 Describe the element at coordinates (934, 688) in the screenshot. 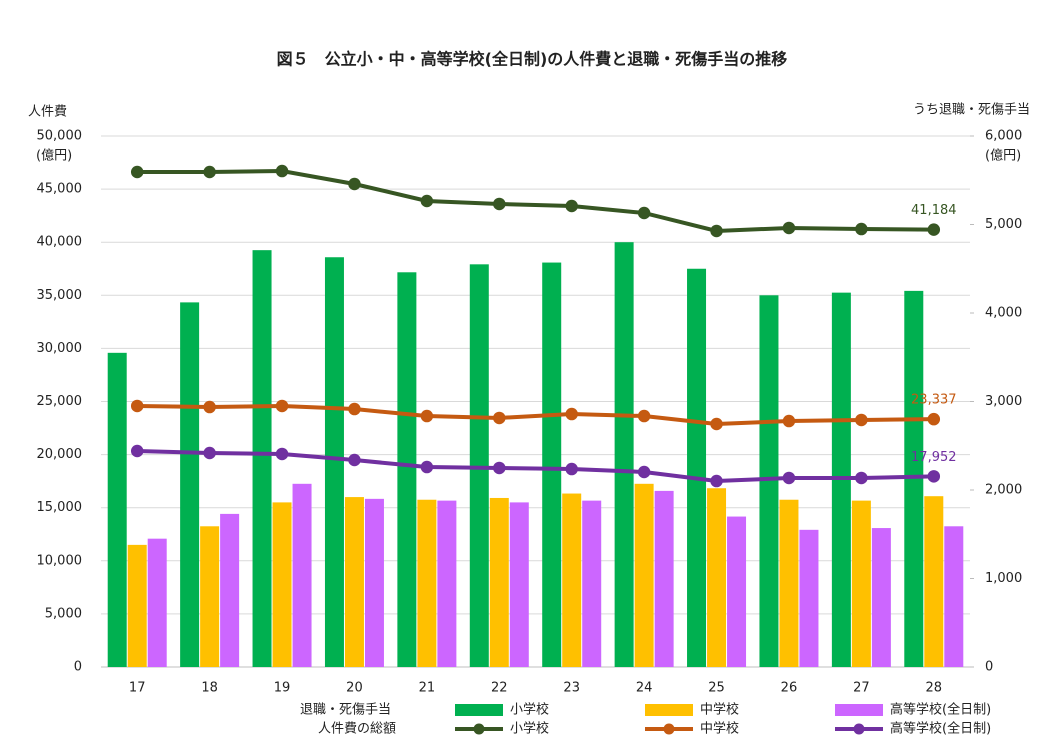

I see `x-tick-label: 28` at that location.